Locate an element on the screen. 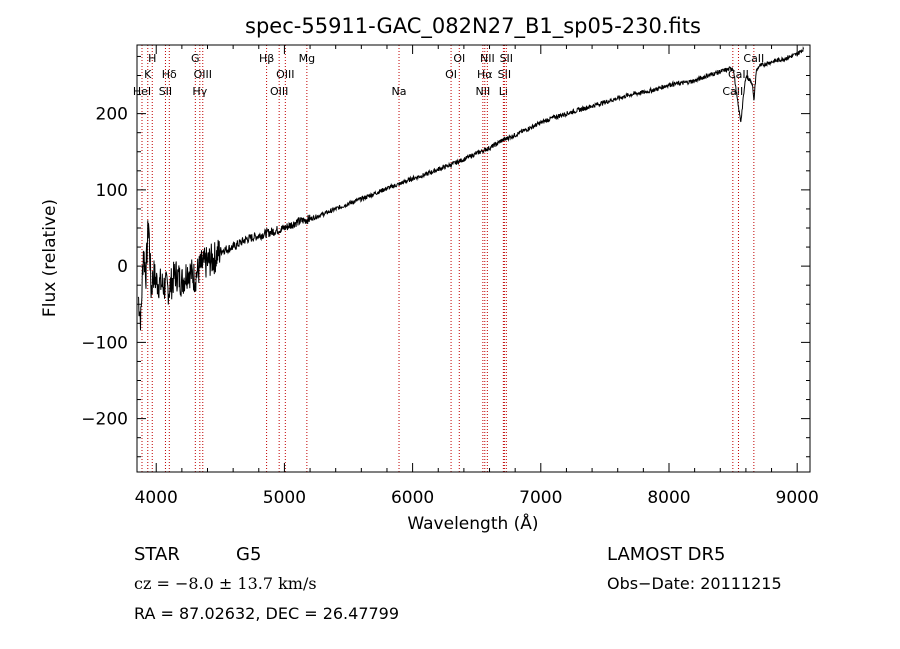  spectral-line-label: K is located at coordinates (148, 74).